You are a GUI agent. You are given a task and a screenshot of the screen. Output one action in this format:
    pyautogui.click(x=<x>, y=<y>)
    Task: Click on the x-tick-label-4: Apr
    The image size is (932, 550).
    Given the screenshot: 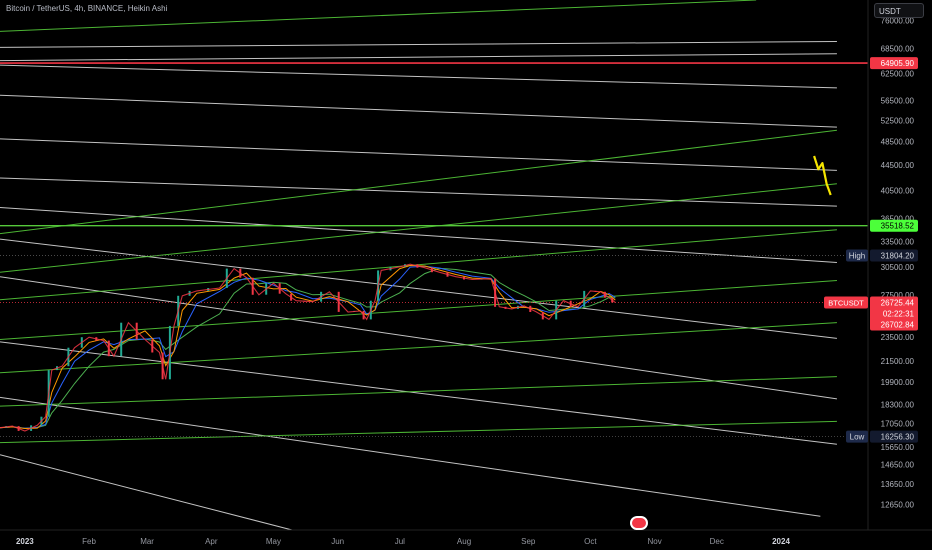 What is the action you would take?
    pyautogui.click(x=211, y=541)
    